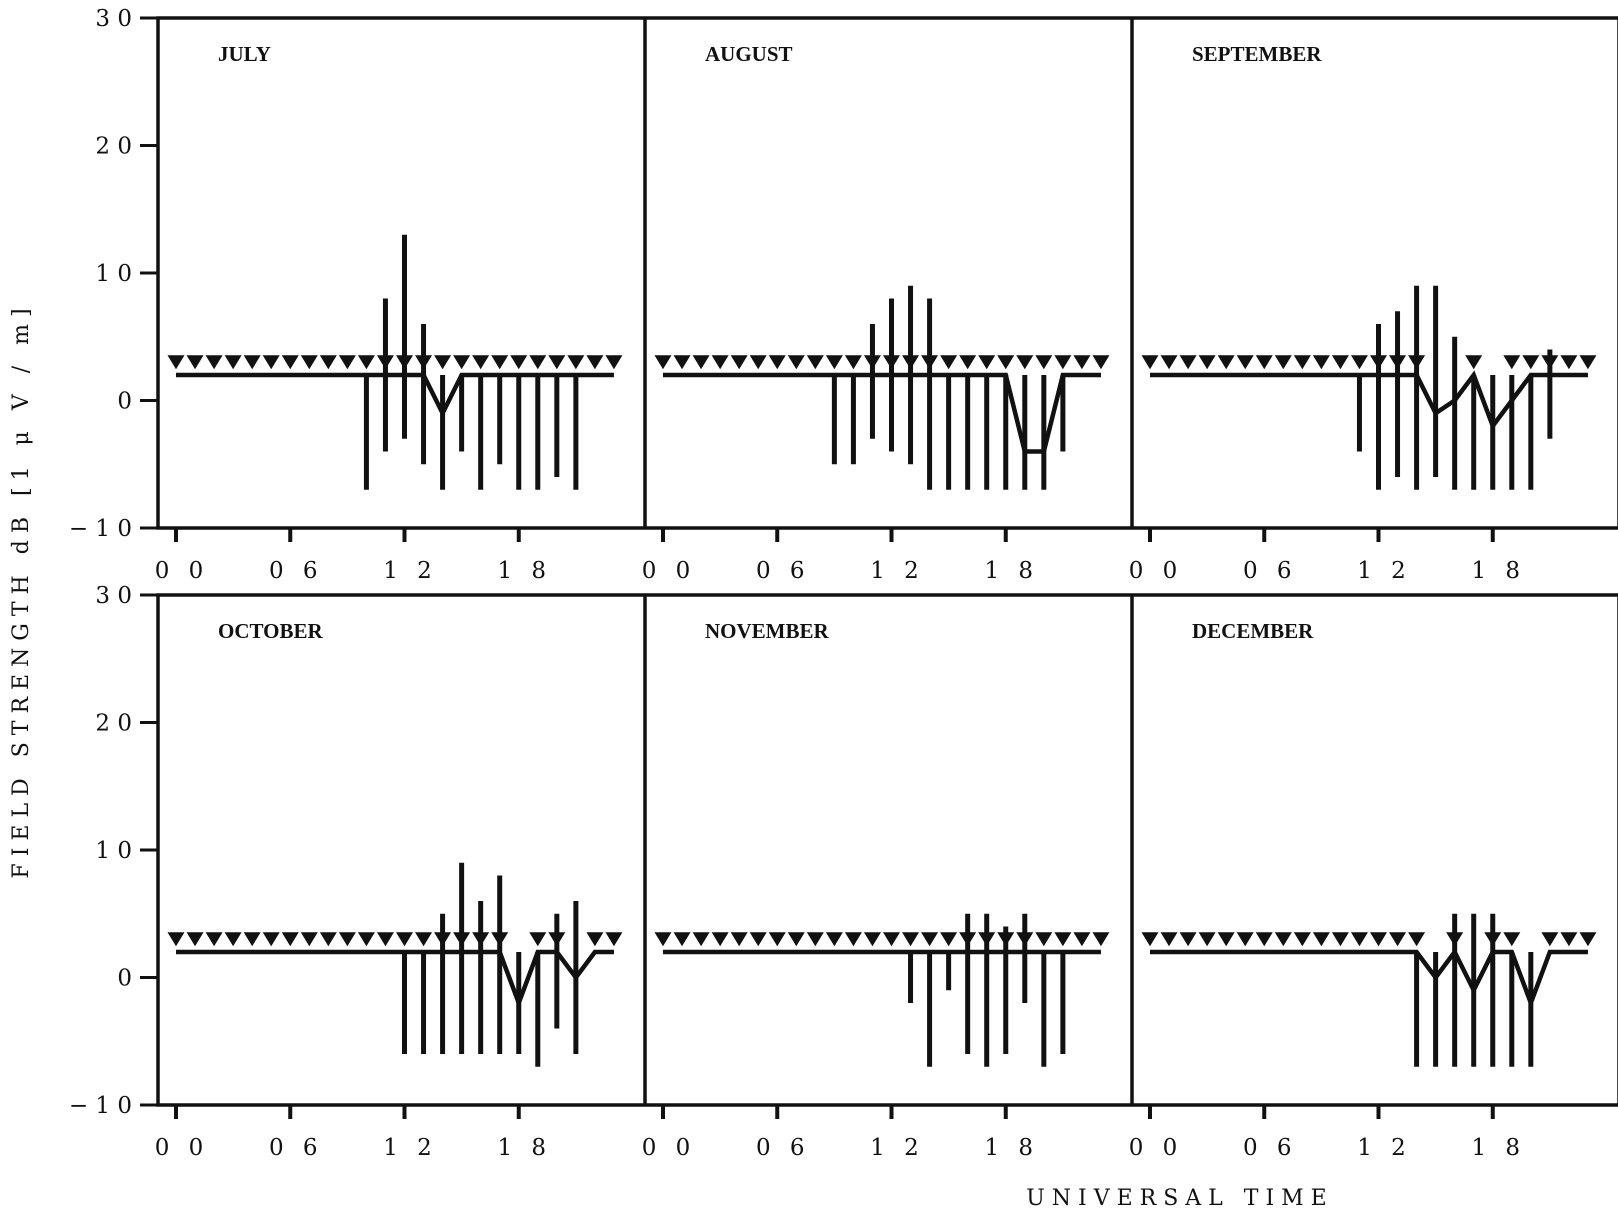  I want to click on panel-title: NOVEMBER, so click(767, 631).